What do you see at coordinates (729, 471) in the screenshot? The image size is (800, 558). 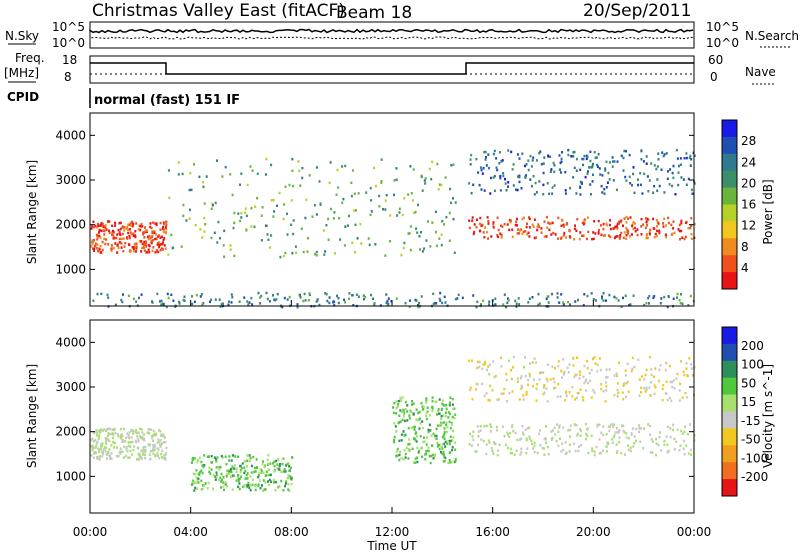 I see `colorbar-step` at bounding box center [729, 471].